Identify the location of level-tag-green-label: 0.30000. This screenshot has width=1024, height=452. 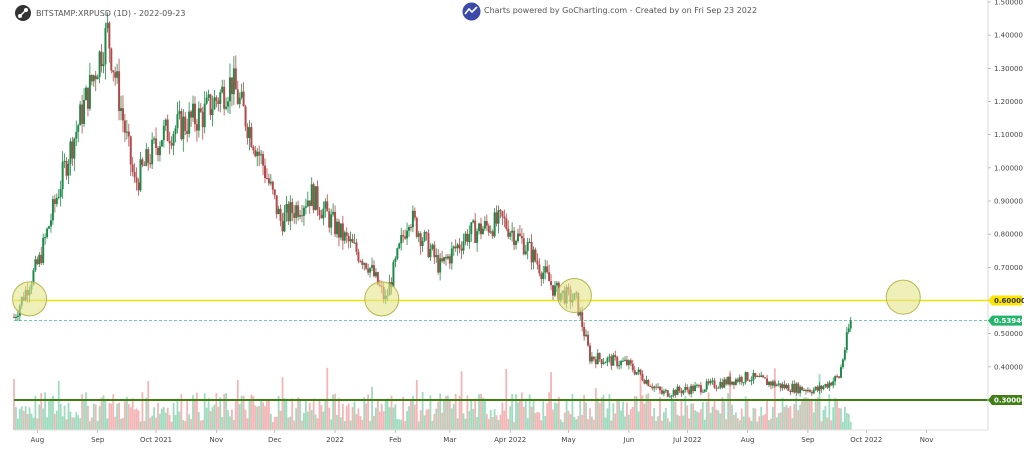
(1009, 401).